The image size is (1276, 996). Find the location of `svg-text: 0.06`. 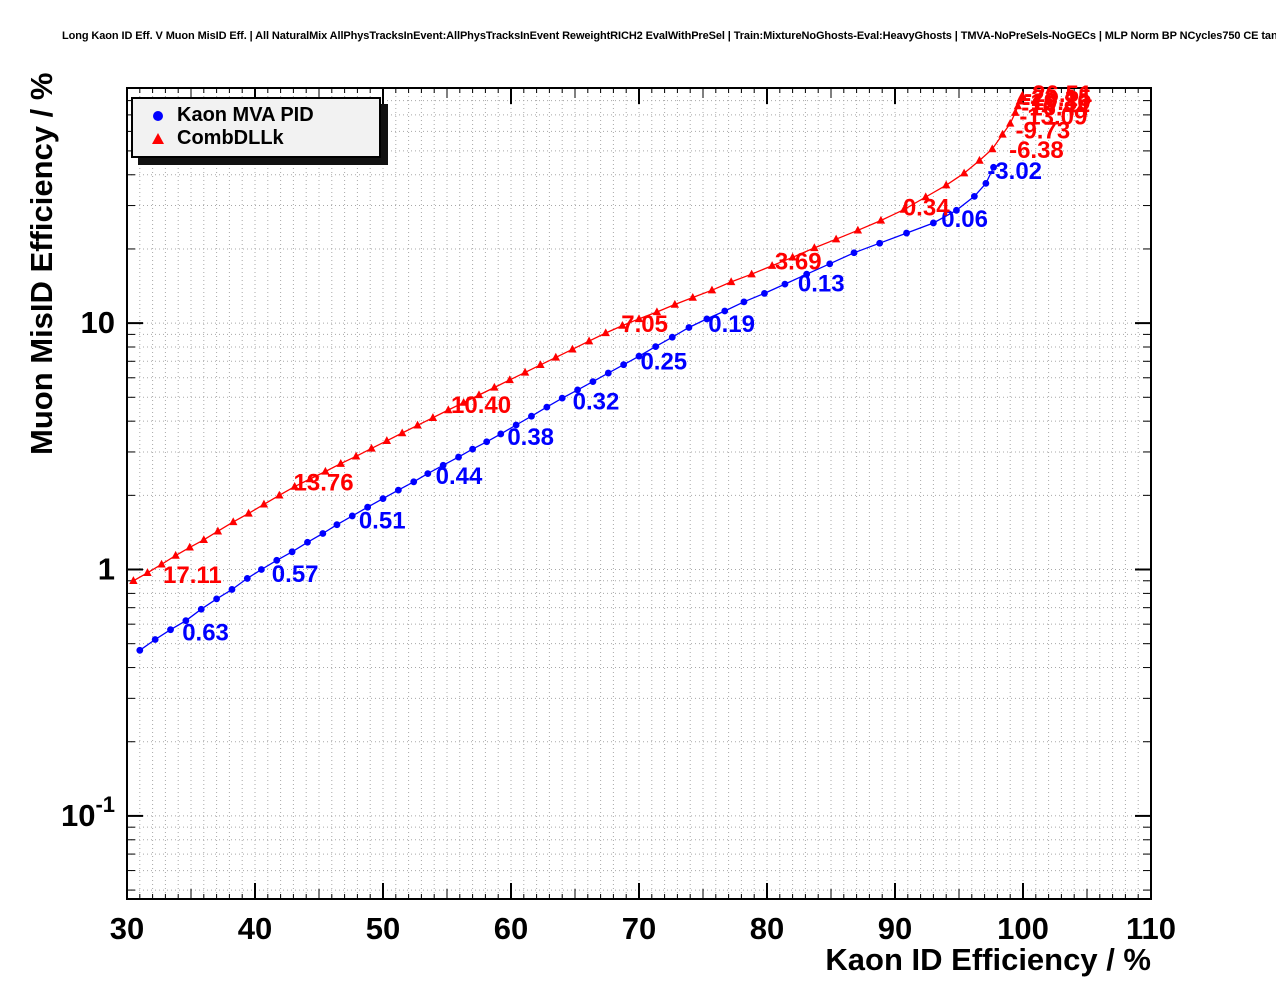

svg-text: 0.06 is located at coordinates (964, 219).